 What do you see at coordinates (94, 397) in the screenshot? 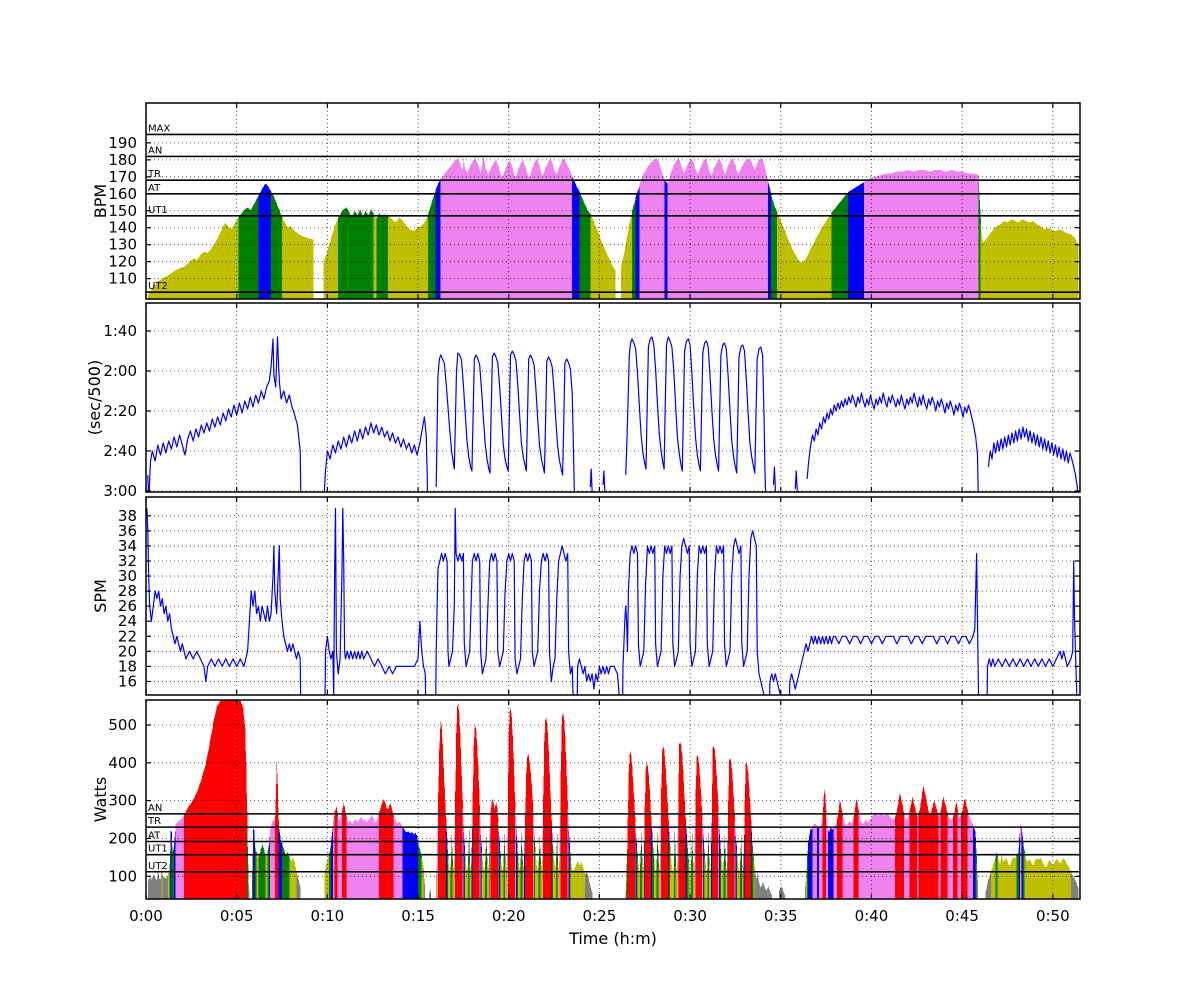
I see `pace-axis-title: (sec/500)` at bounding box center [94, 397].